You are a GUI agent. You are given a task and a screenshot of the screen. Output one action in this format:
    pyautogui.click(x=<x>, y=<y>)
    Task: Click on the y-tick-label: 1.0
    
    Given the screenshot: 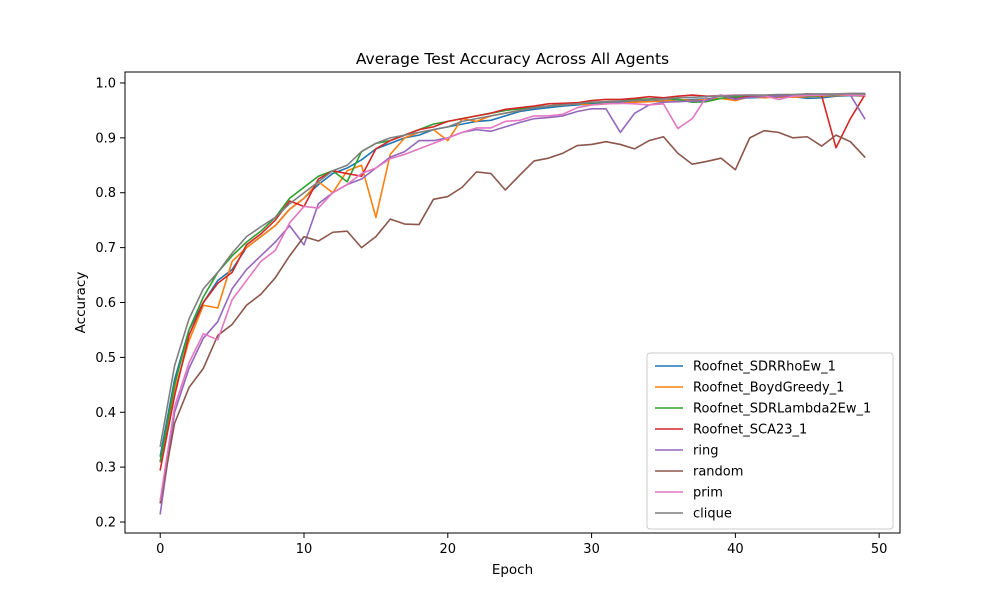 What is the action you would take?
    pyautogui.click(x=105, y=83)
    